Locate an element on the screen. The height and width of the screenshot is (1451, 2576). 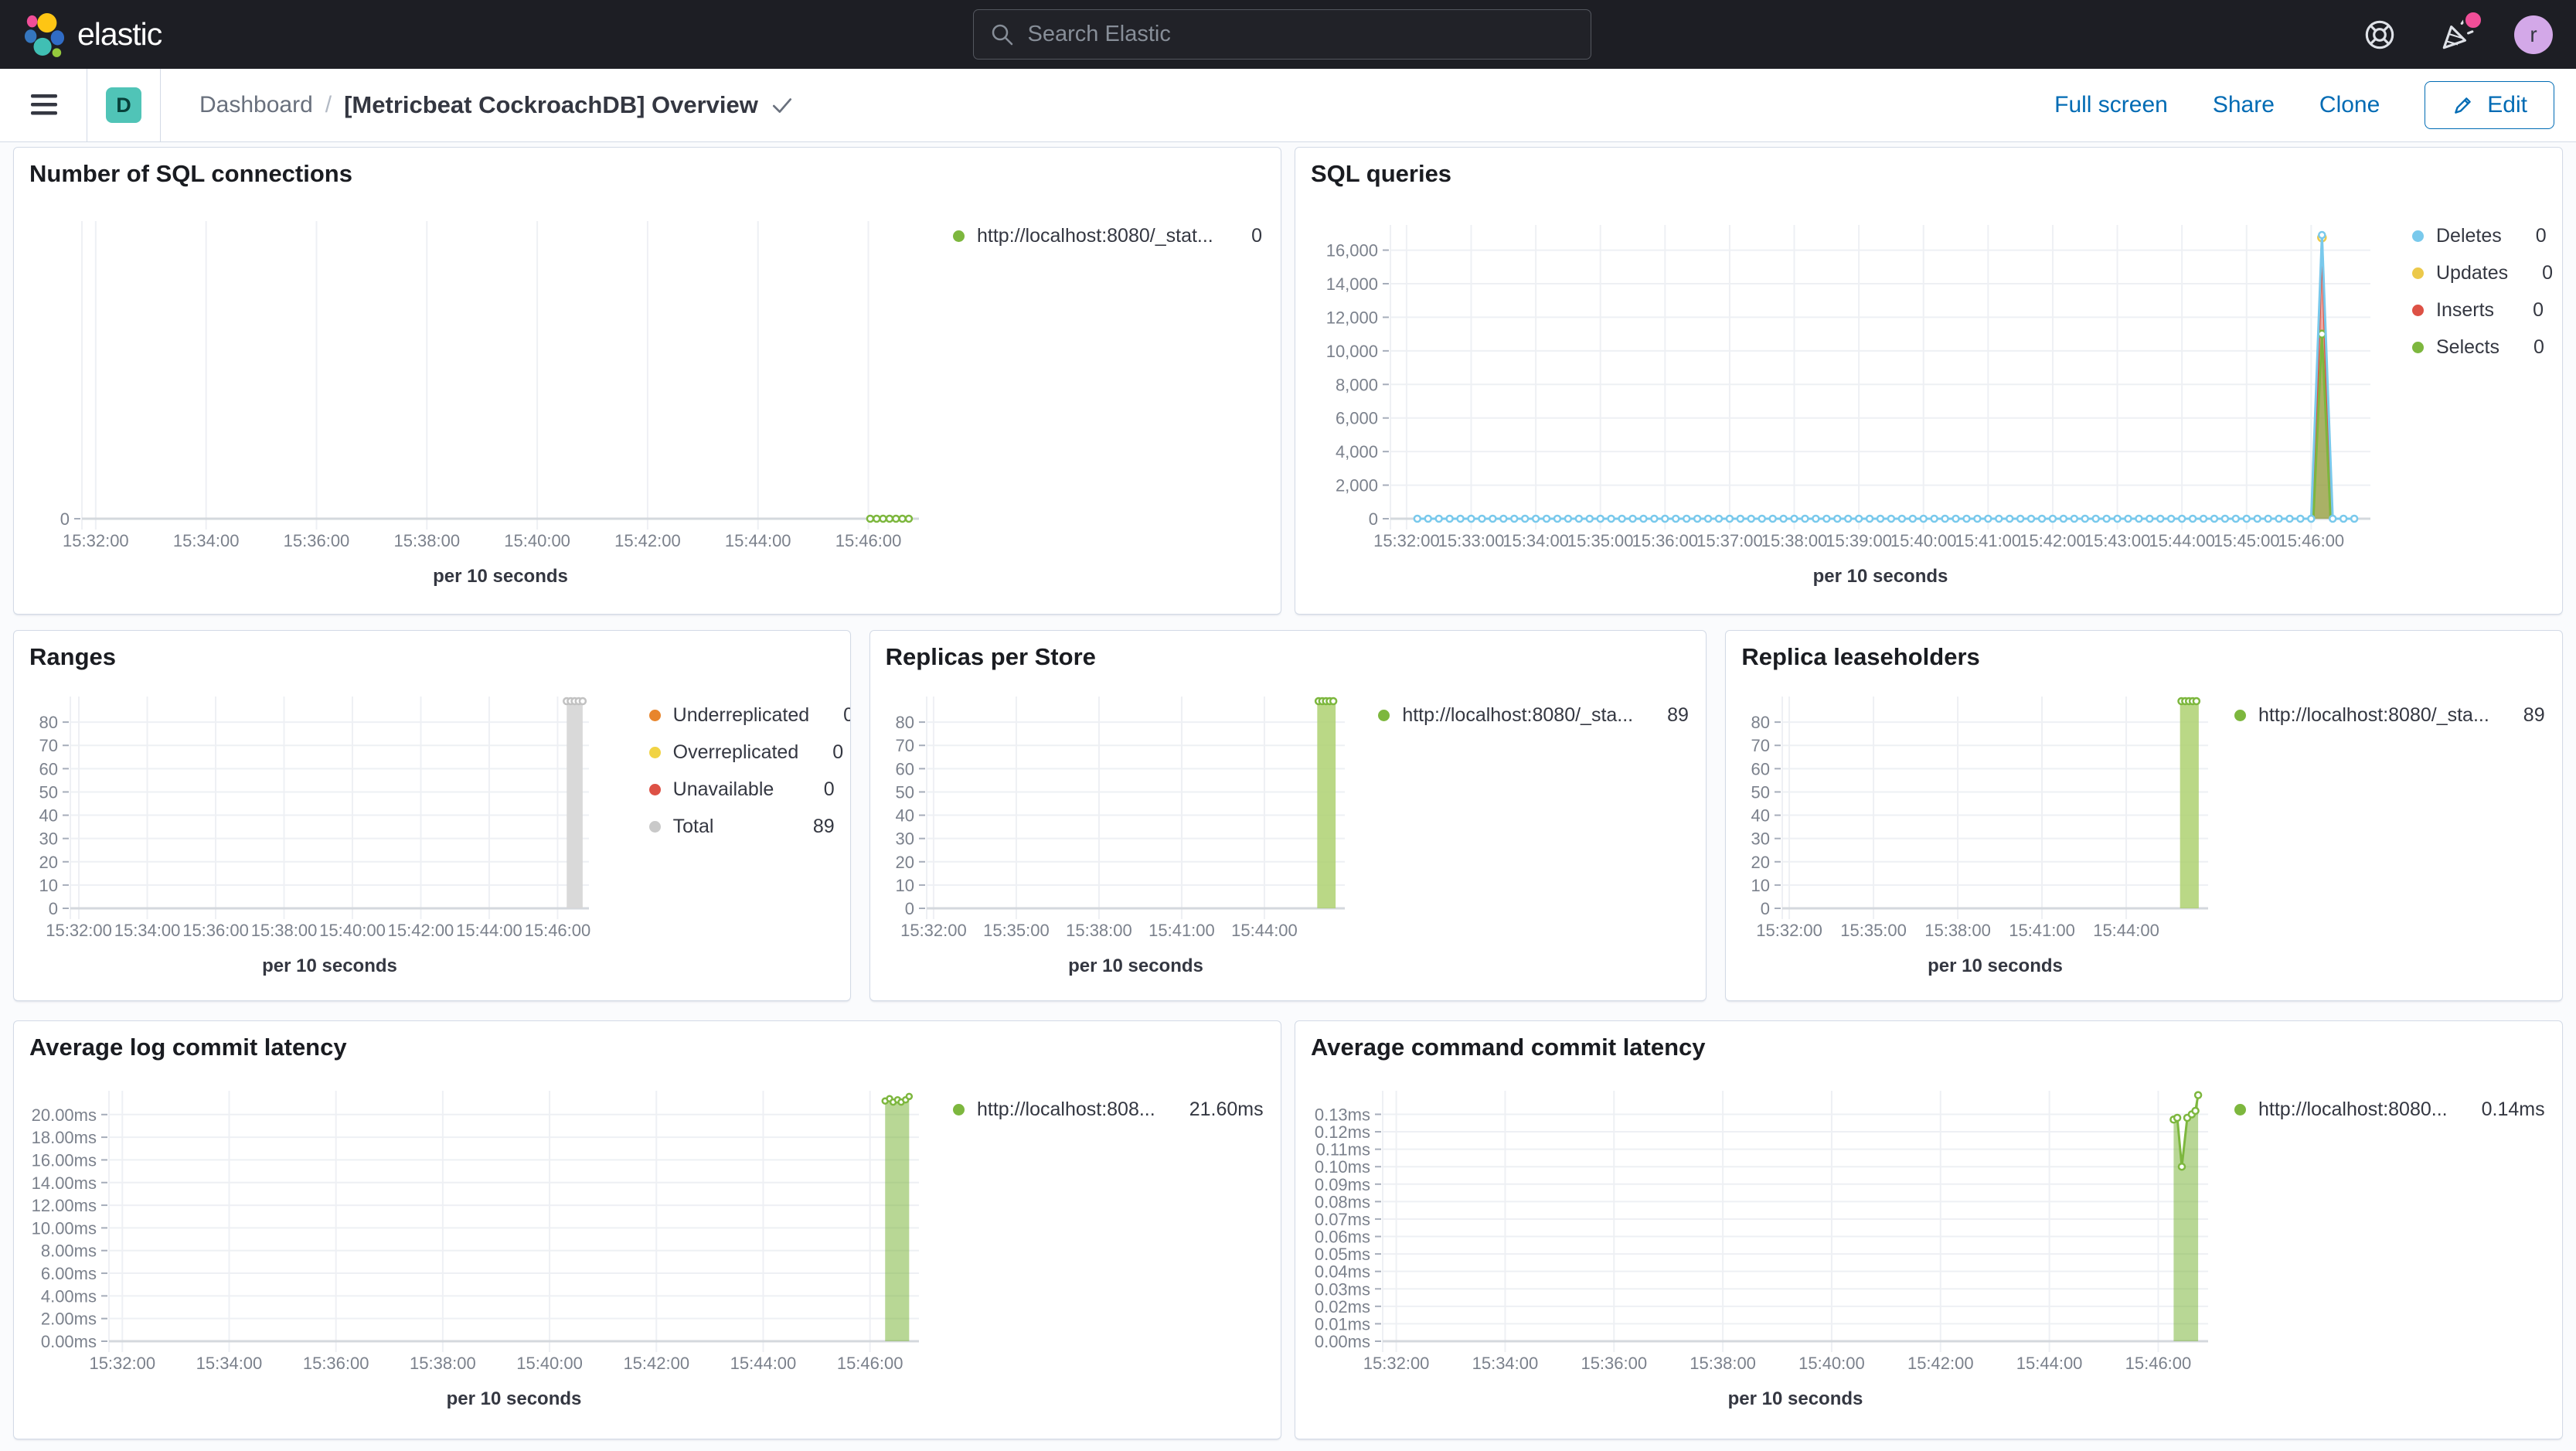
share-button: Share is located at coordinates (2243, 105).